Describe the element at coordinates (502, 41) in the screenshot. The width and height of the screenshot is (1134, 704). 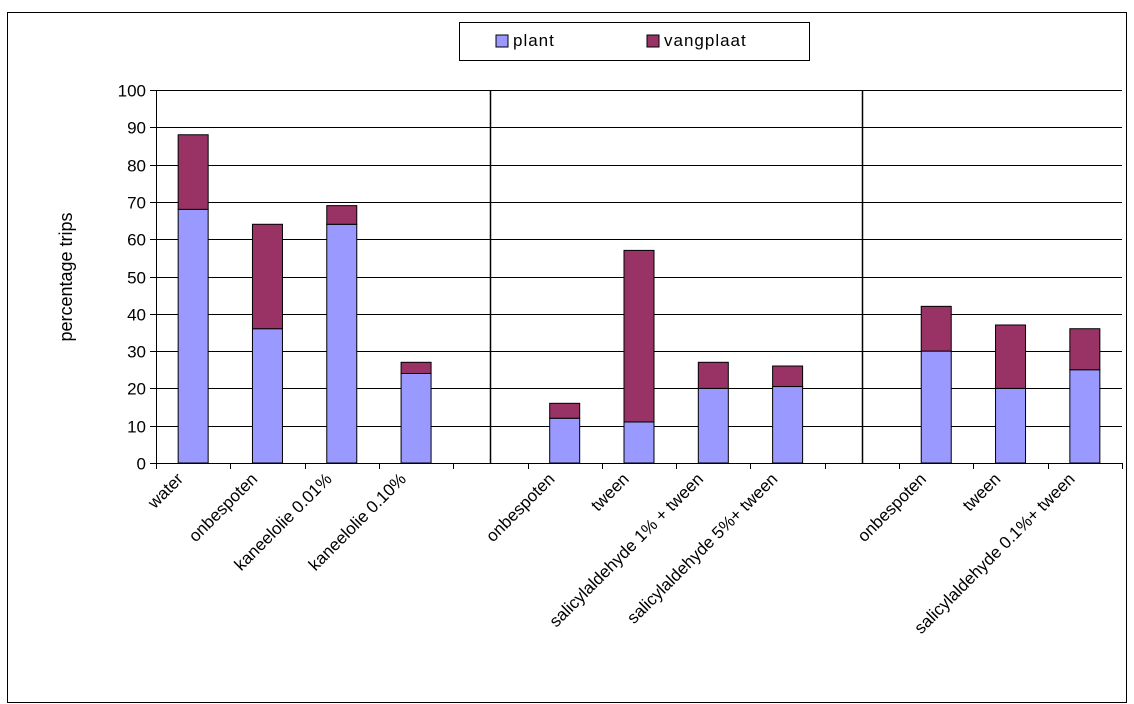
I see `legend-swatch-plant` at that location.